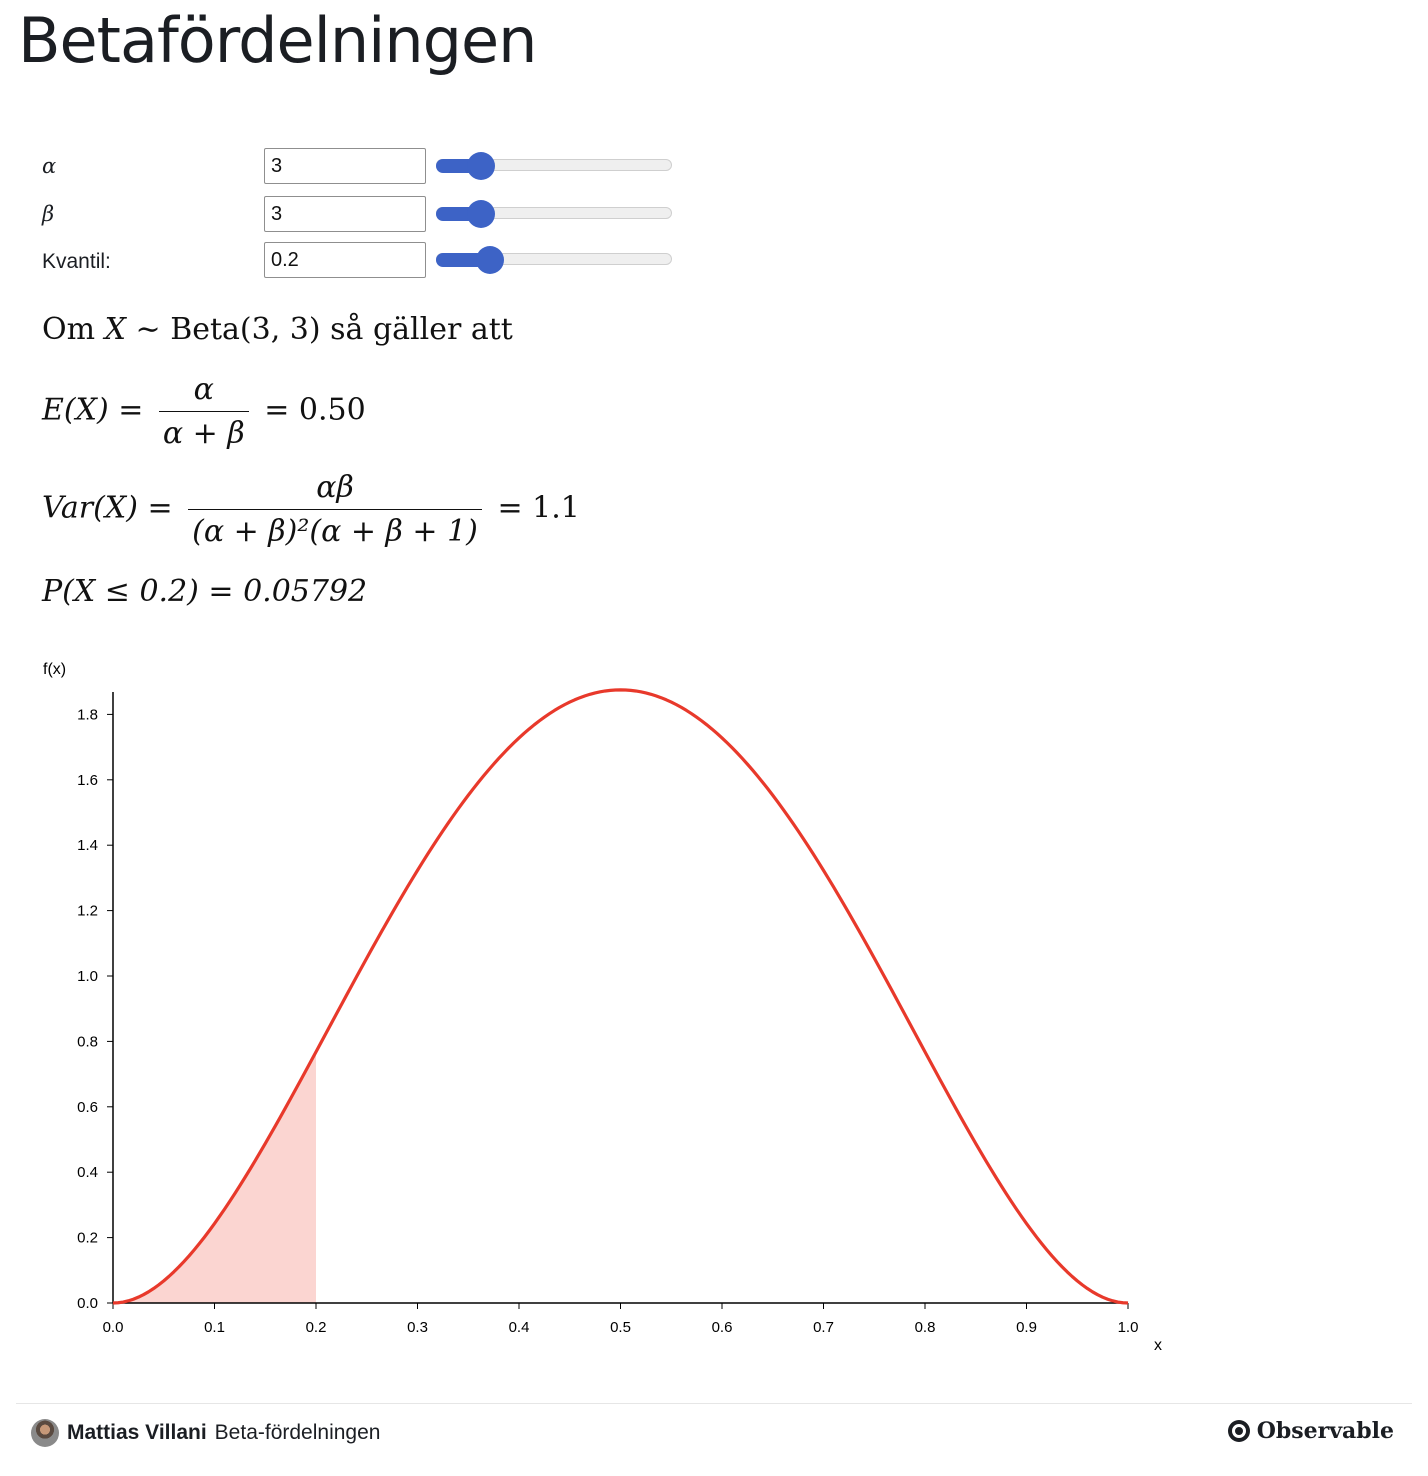 Image resolution: width=1428 pixels, height=1476 pixels. Describe the element at coordinates (620, 1327) in the screenshot. I see `x-tick-label: 0.5` at that location.